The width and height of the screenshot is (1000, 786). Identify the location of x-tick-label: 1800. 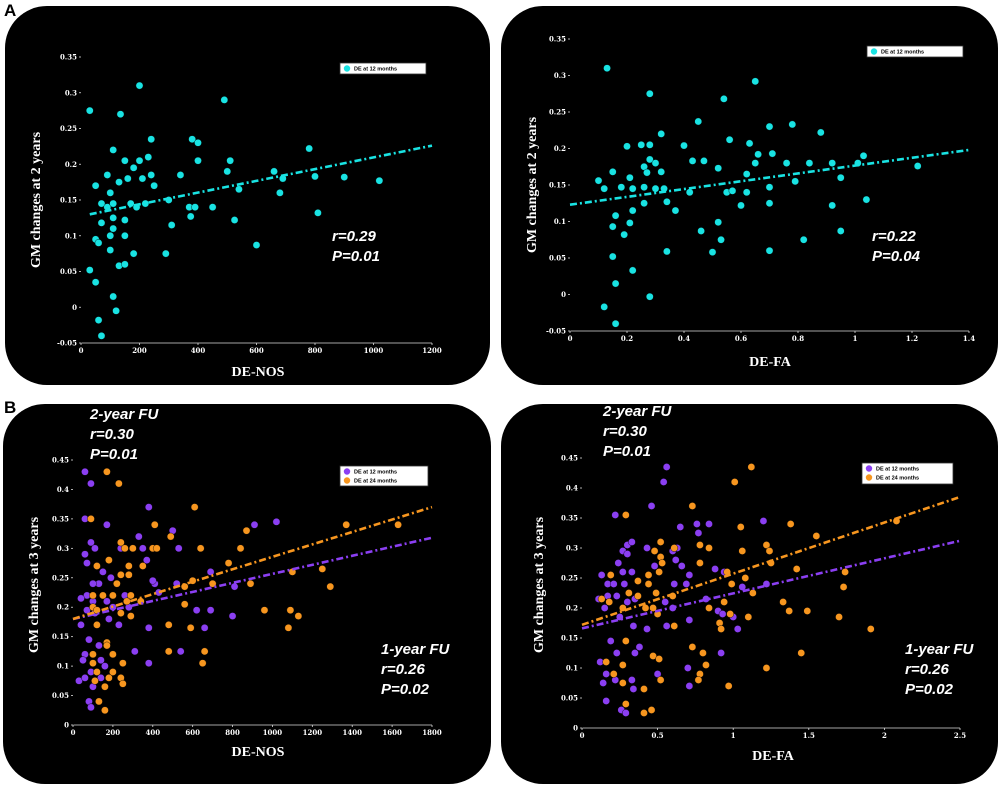
(432, 732).